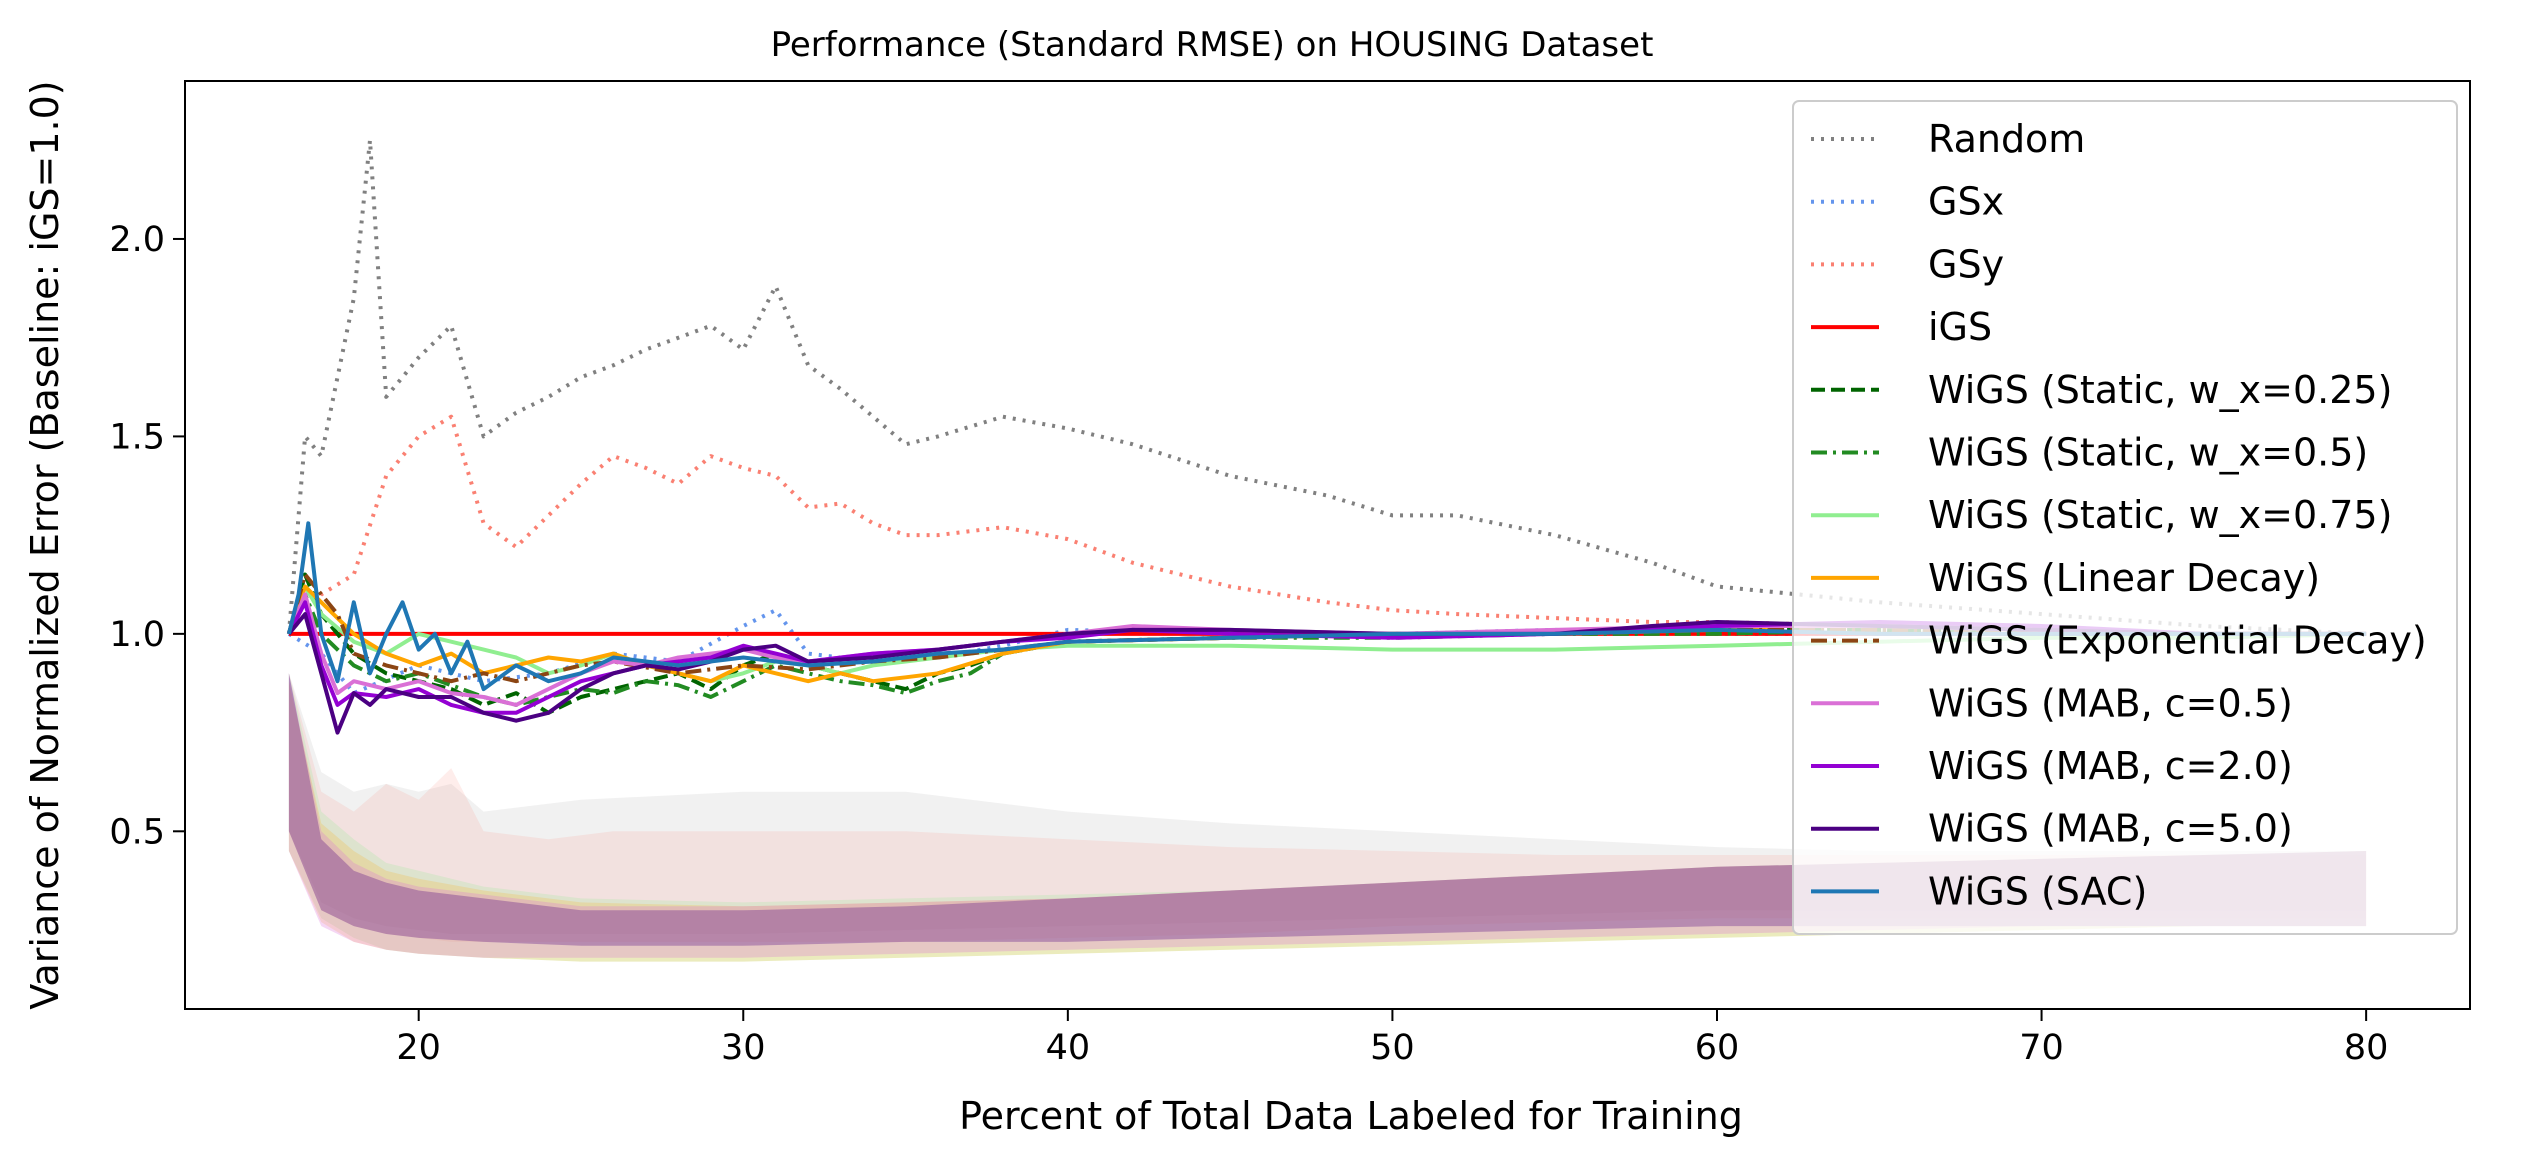  I want to click on y-tick-label: 1.5, so click(137, 437).